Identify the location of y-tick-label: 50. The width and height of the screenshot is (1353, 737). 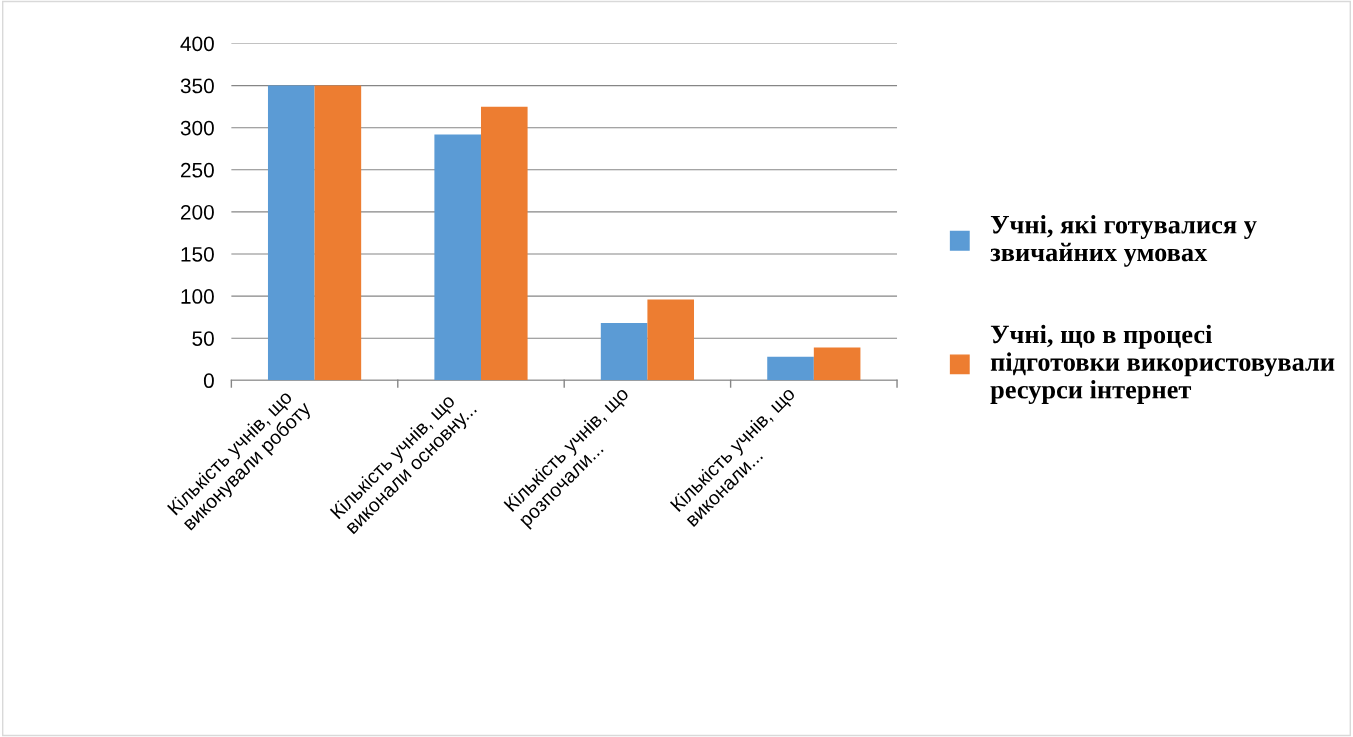
(203, 338).